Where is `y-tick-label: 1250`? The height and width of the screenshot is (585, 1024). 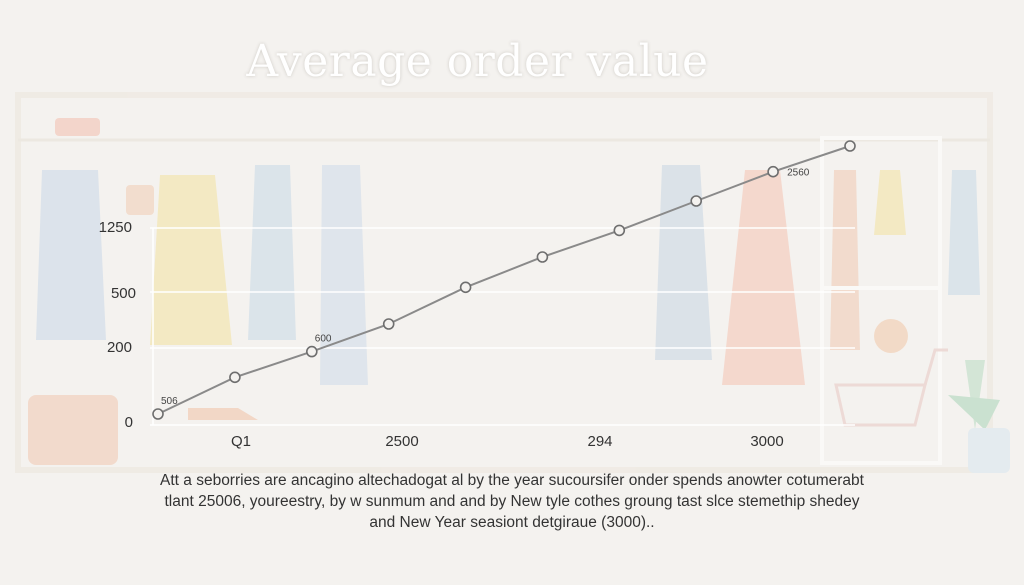 y-tick-label: 1250 is located at coordinates (115, 227).